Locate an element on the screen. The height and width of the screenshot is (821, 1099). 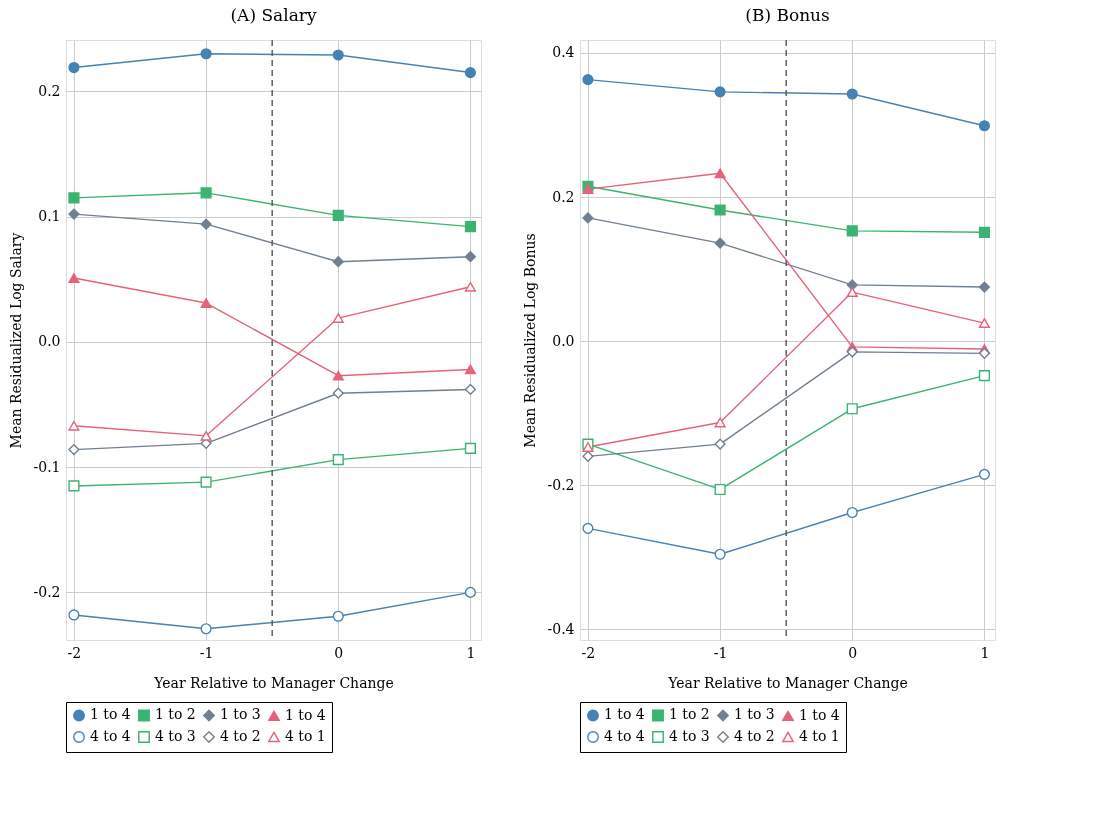
chart-title: (A) Salary is located at coordinates (273, 15).